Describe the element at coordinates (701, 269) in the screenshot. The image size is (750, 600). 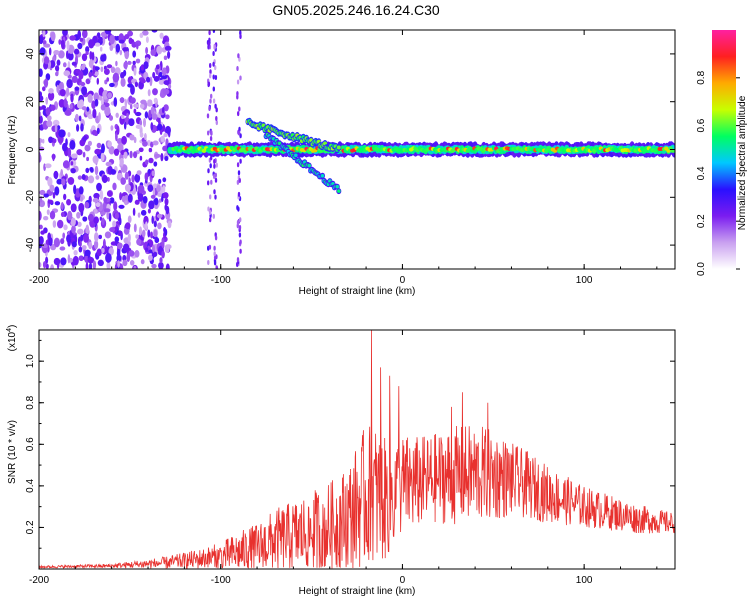
I see `colorbar-tick-label: 0.0` at that location.